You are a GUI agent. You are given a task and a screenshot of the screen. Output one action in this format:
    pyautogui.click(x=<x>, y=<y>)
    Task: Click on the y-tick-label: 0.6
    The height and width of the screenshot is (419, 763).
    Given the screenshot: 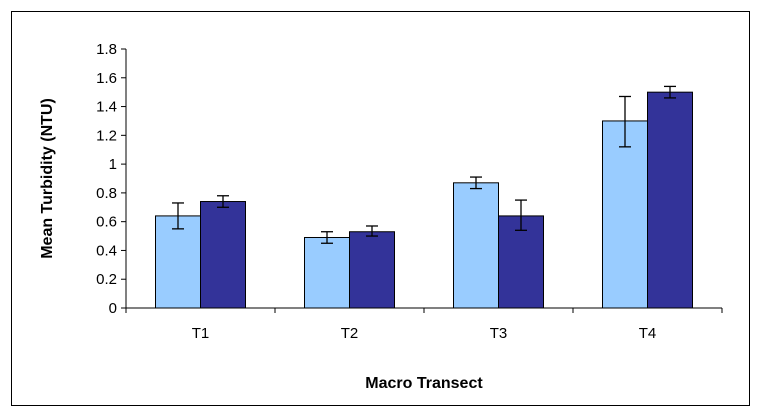 What is the action you would take?
    pyautogui.click(x=106, y=222)
    